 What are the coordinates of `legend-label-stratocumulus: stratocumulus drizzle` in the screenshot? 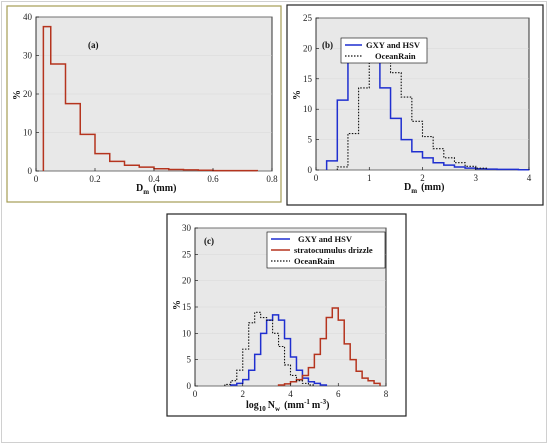 It's located at (333, 250).